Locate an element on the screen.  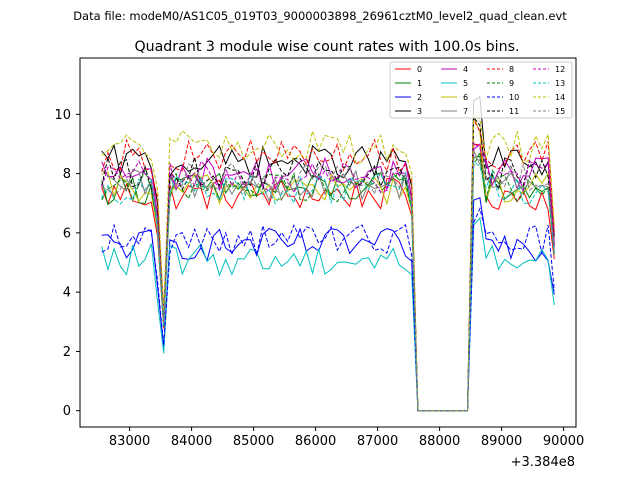
y-tick-label: 10 is located at coordinates (62, 115).